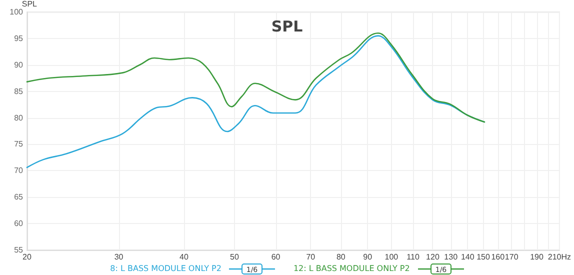  What do you see at coordinates (351, 268) in the screenshot?
I see `text: 12: L BASS MODULE ONLY P2` at bounding box center [351, 268].